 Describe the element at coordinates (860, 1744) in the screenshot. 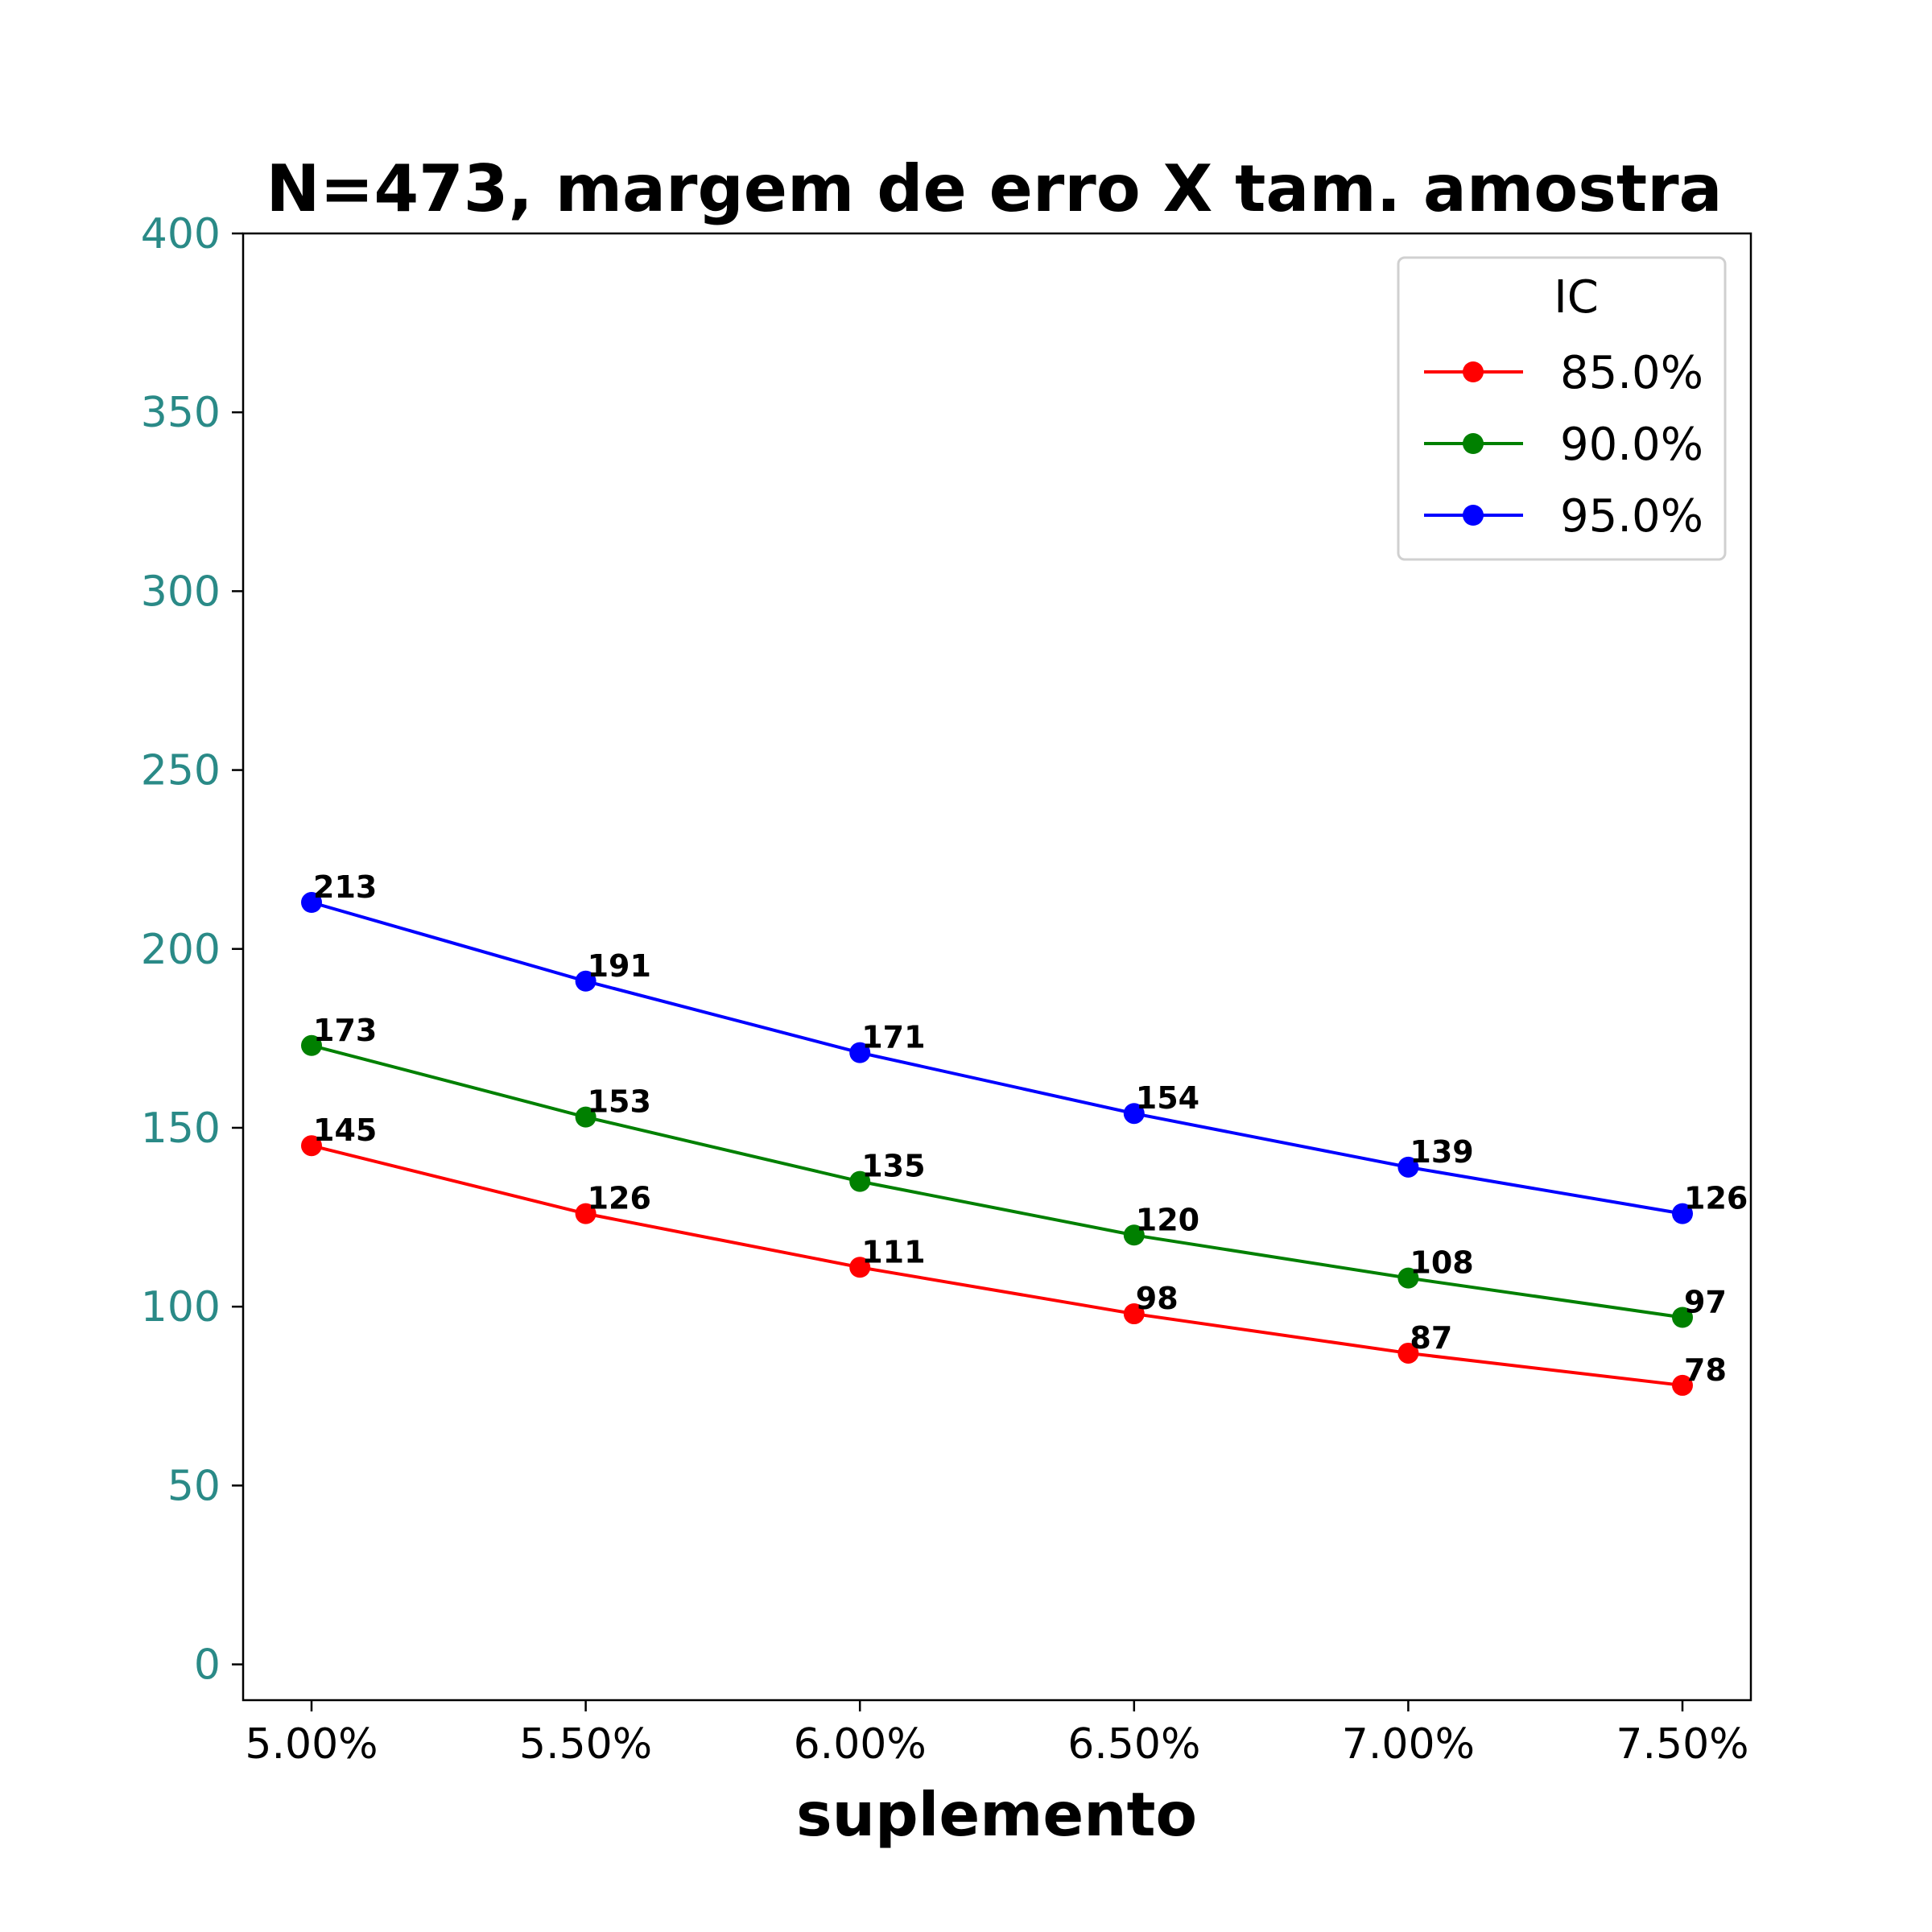

I see `x-tick-label: 6.00%` at that location.